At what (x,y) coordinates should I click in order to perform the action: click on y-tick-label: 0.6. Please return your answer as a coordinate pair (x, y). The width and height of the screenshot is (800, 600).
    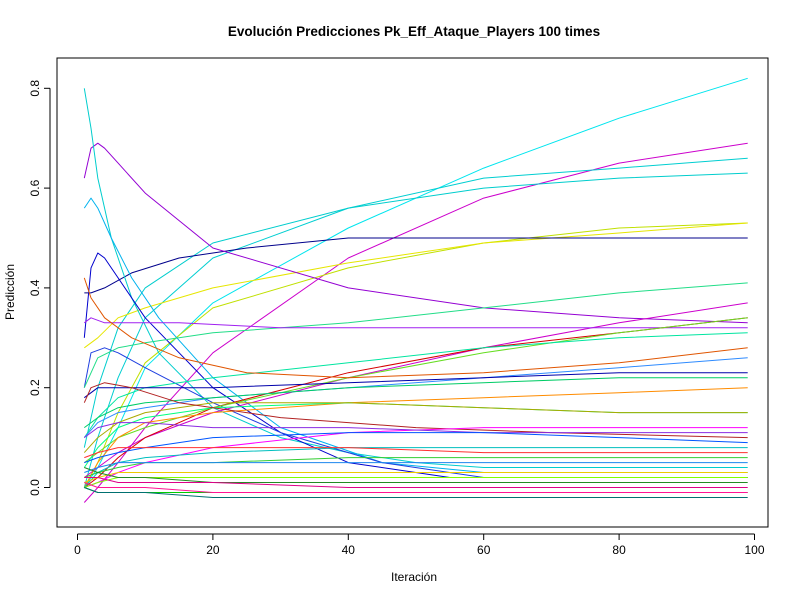
    Looking at the image, I should click on (35, 187).